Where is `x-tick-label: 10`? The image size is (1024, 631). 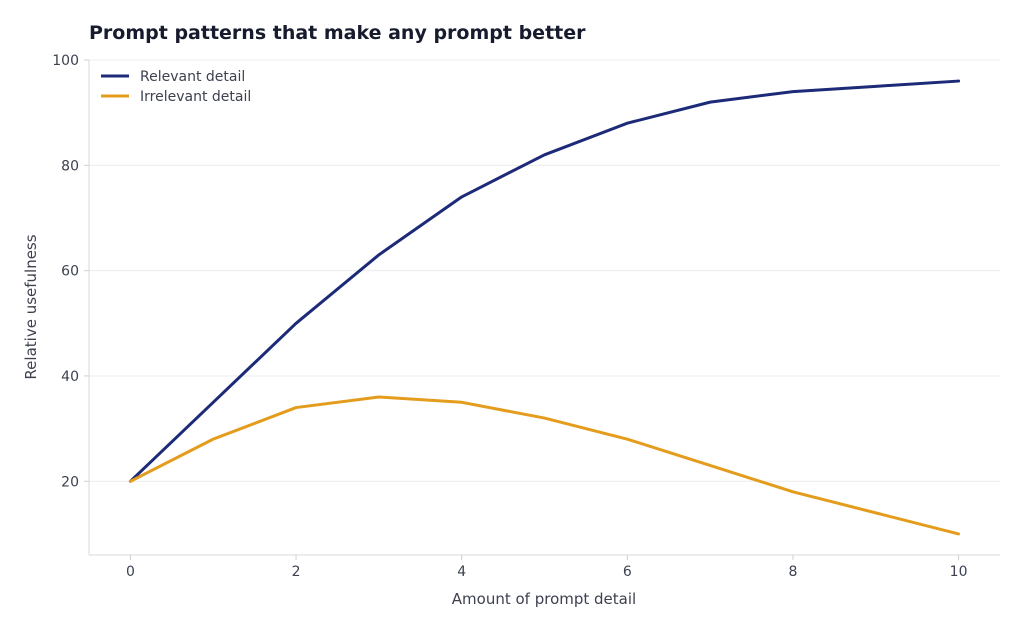
x-tick-label: 10 is located at coordinates (959, 572).